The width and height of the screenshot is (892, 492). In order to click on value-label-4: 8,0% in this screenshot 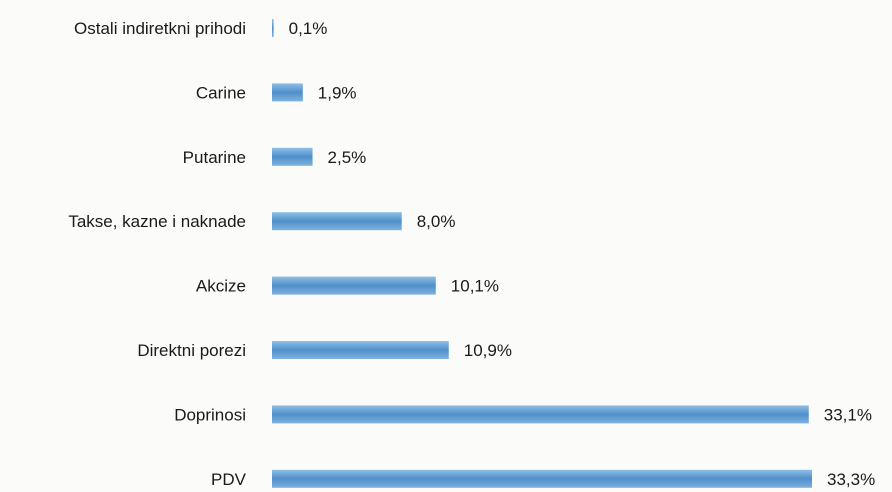, I will do `click(436, 221)`.